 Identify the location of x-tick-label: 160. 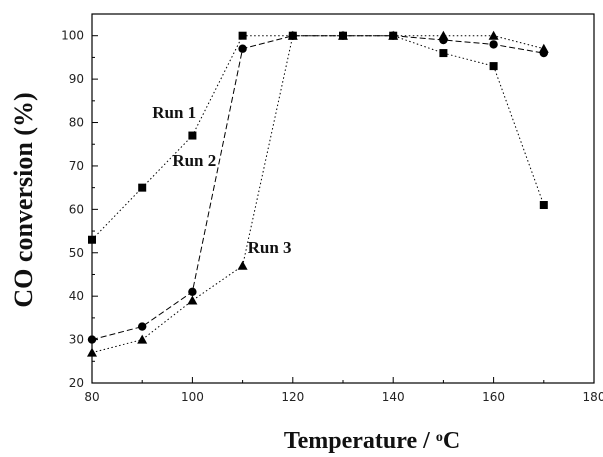
(493, 397).